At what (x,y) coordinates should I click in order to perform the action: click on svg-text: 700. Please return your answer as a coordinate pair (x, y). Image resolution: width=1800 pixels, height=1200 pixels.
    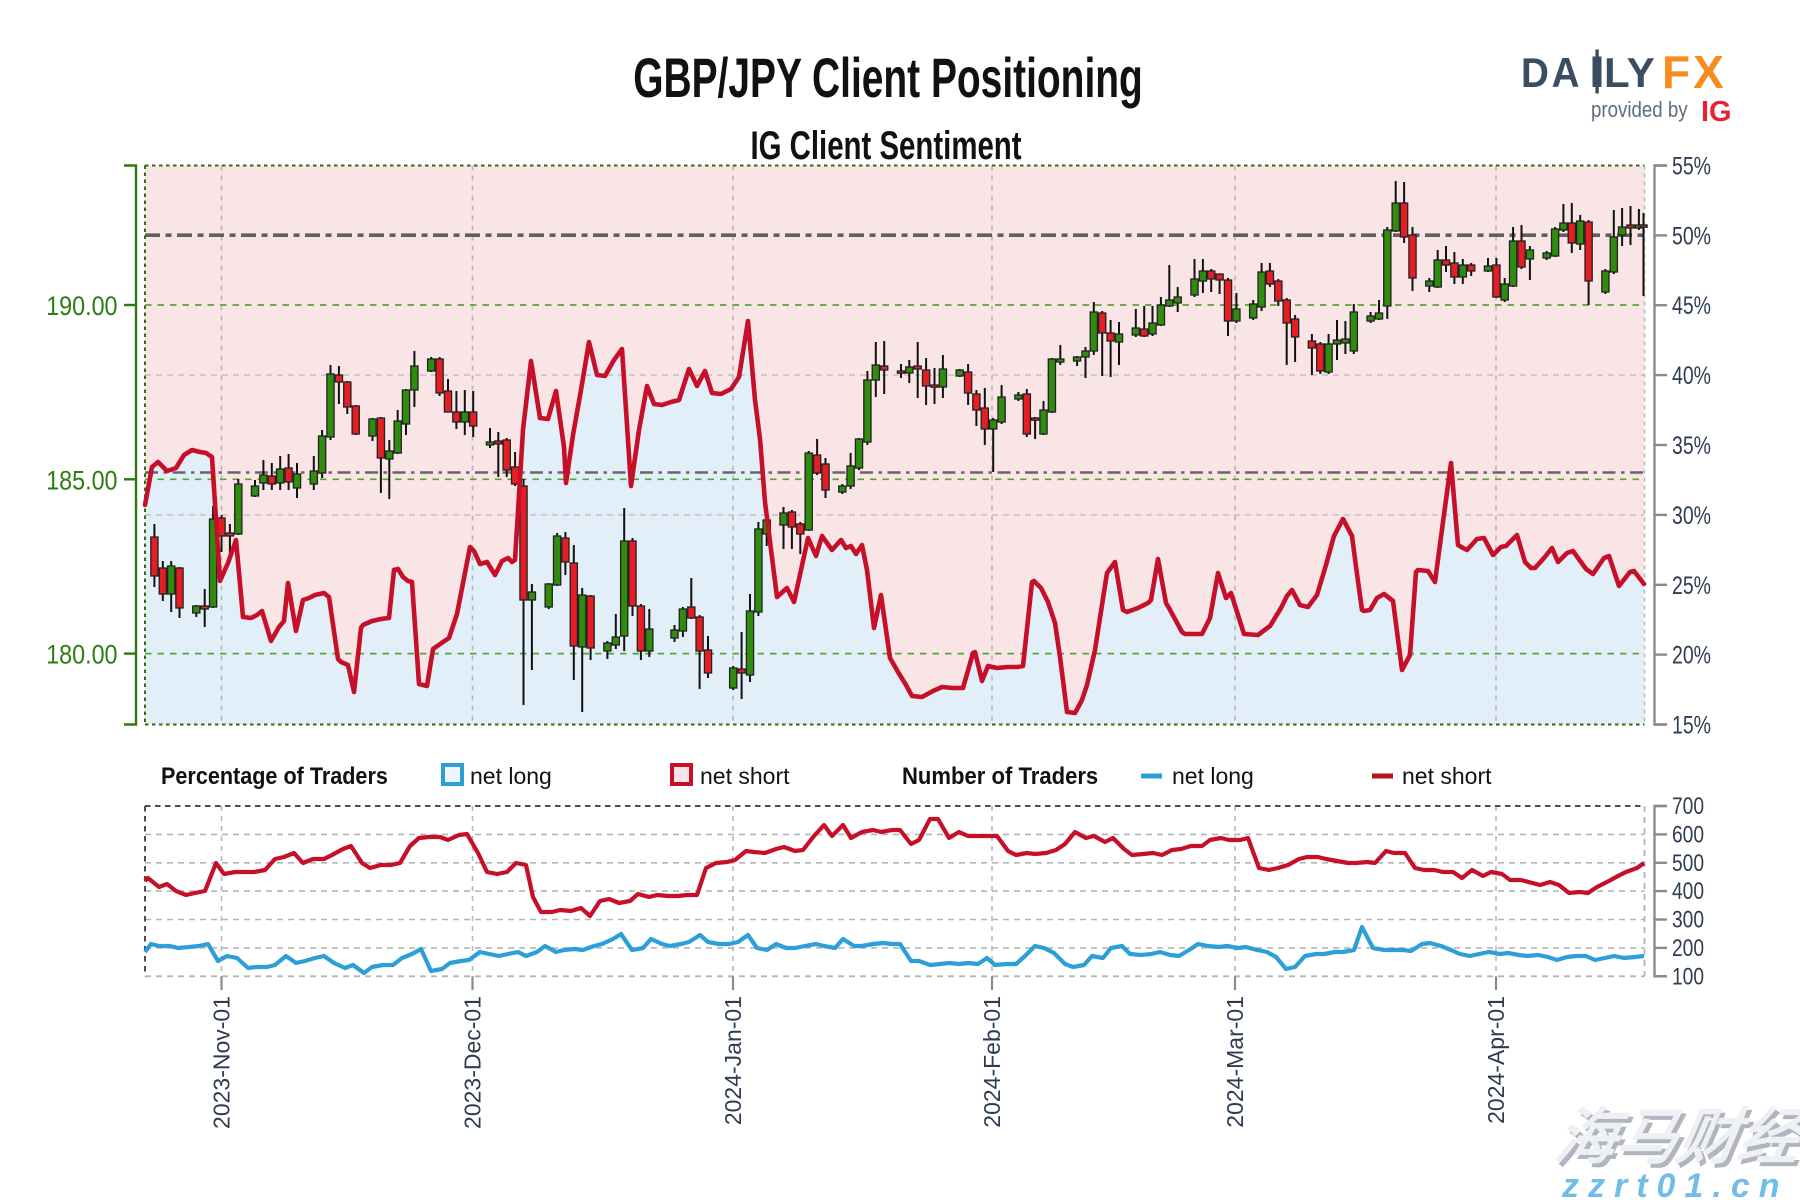
    Looking at the image, I should click on (1688, 806).